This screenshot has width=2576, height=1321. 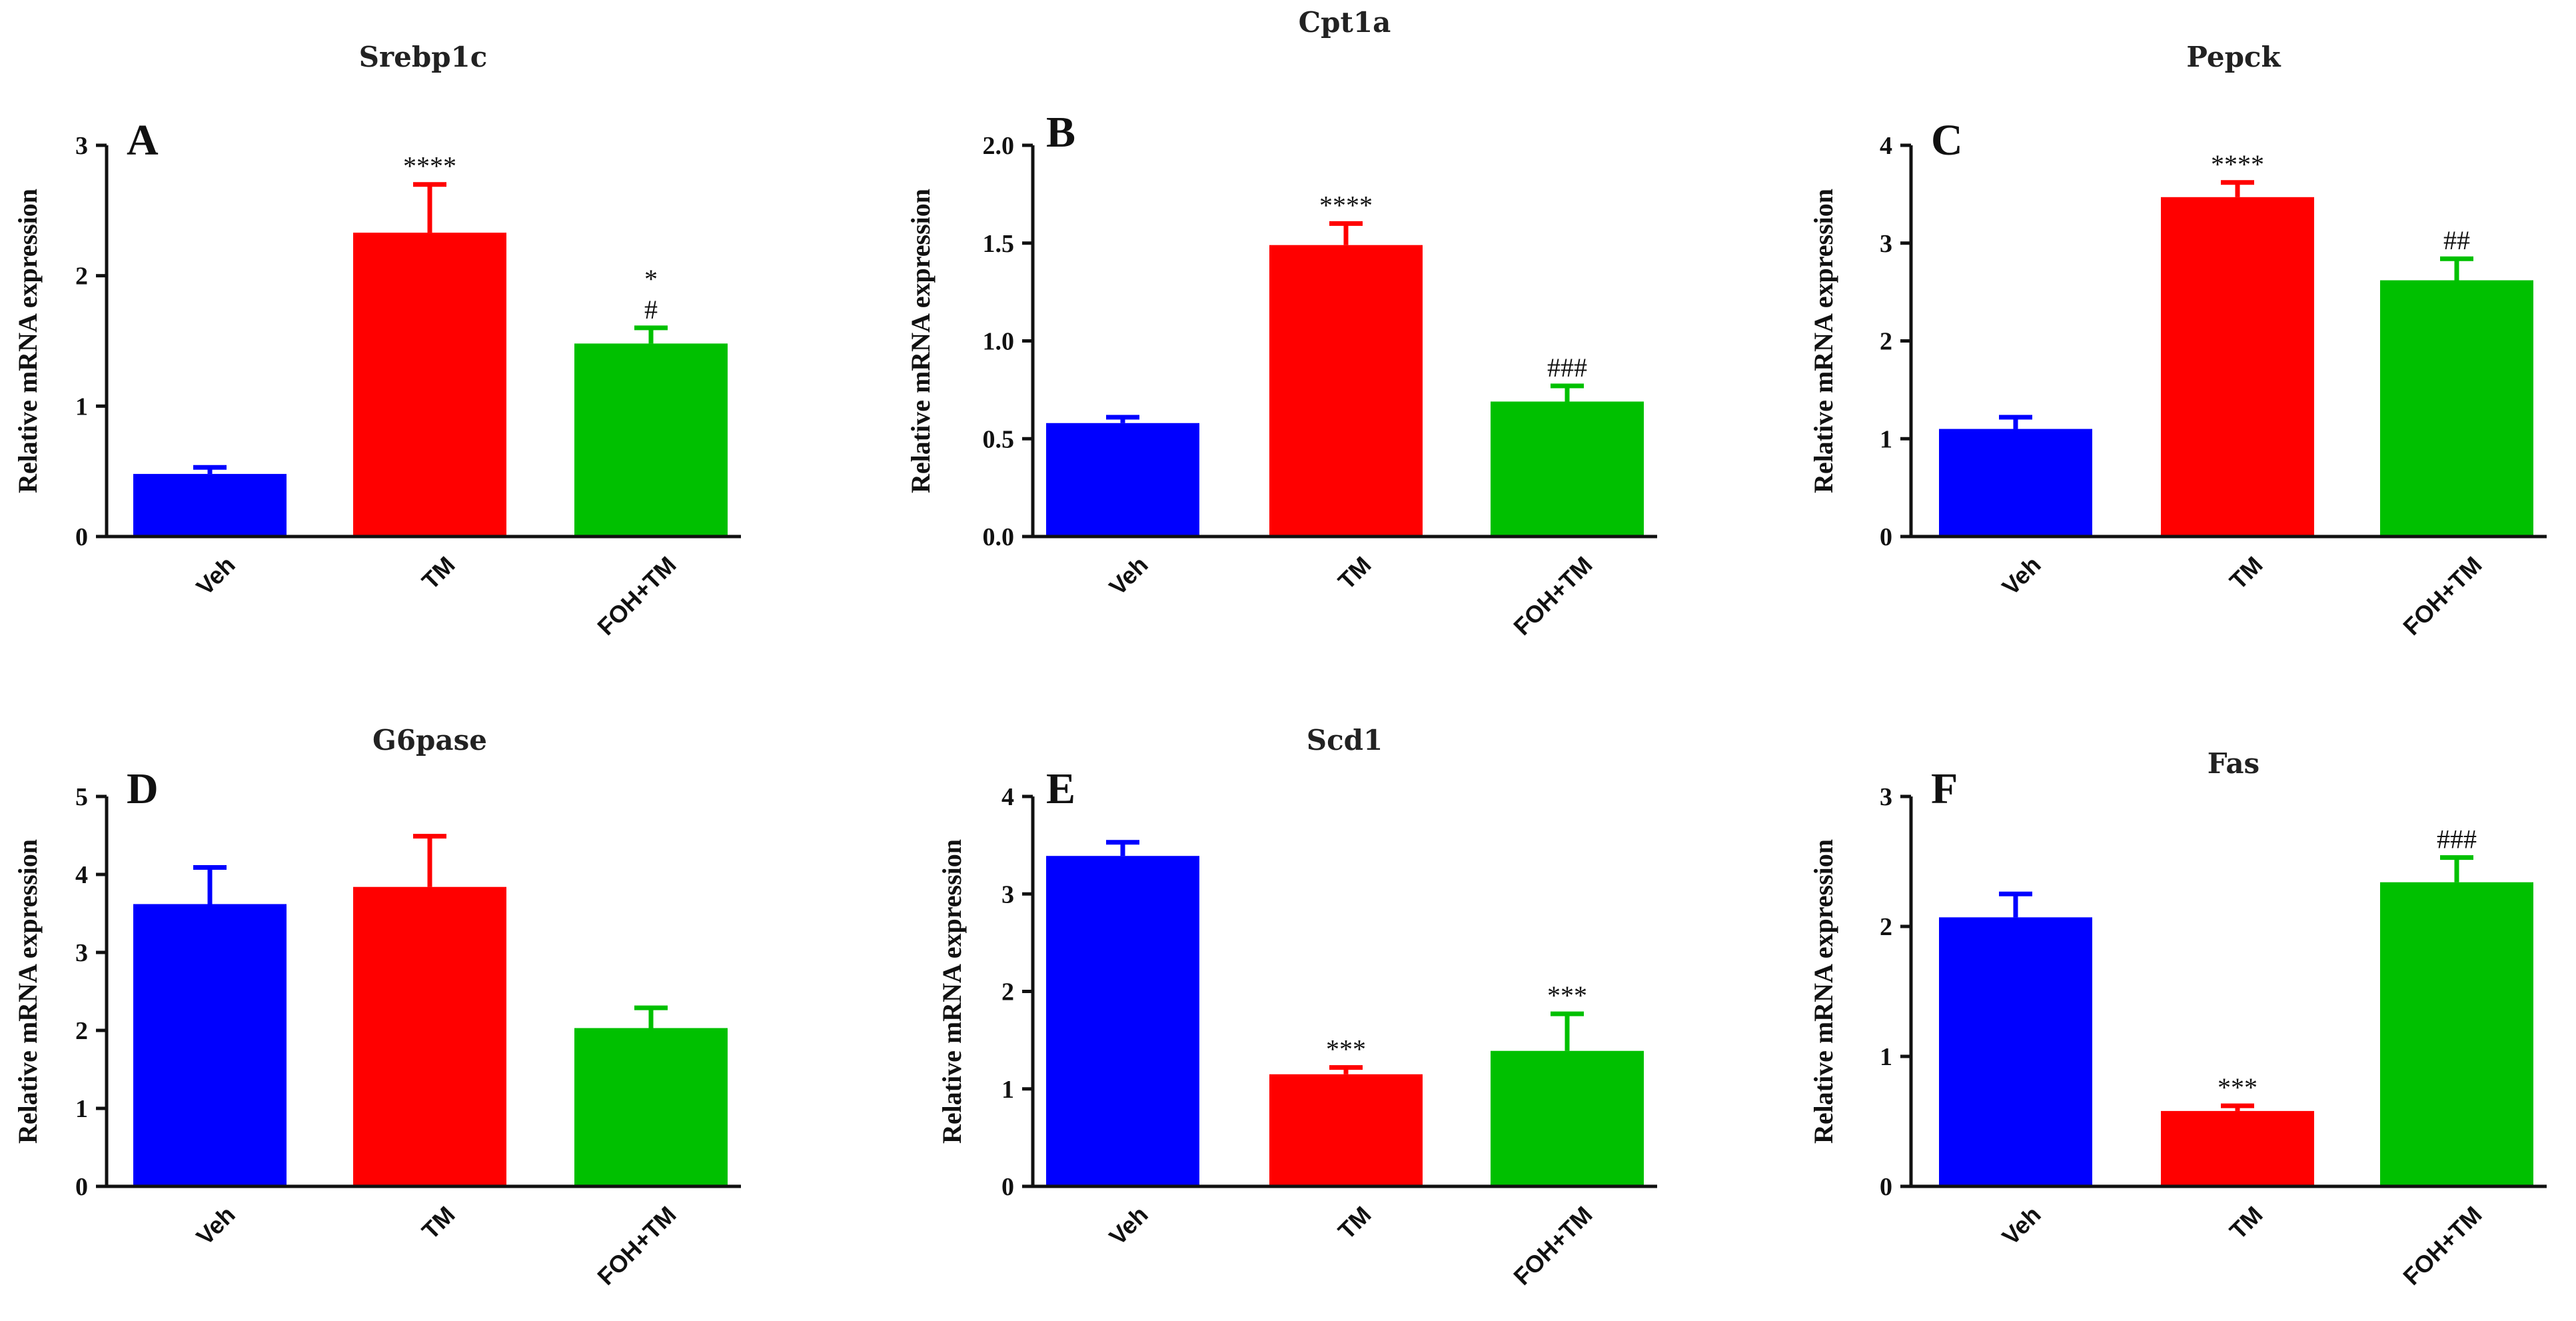 What do you see at coordinates (999, 439) in the screenshot?
I see `y-tick-label: 0.5` at bounding box center [999, 439].